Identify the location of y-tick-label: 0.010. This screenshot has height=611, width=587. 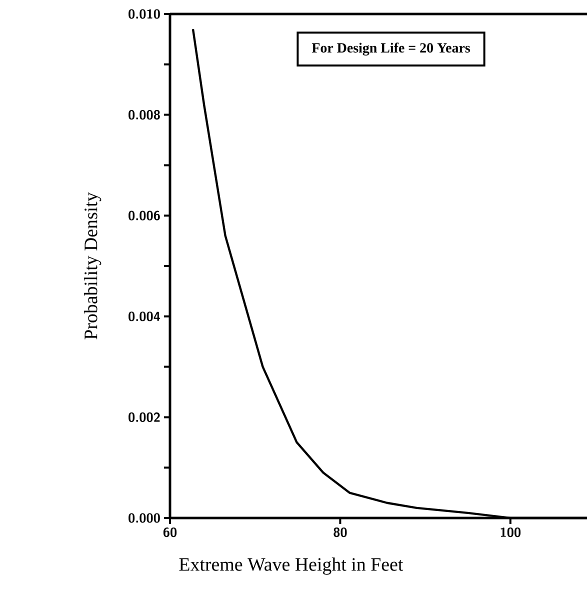
(144, 14).